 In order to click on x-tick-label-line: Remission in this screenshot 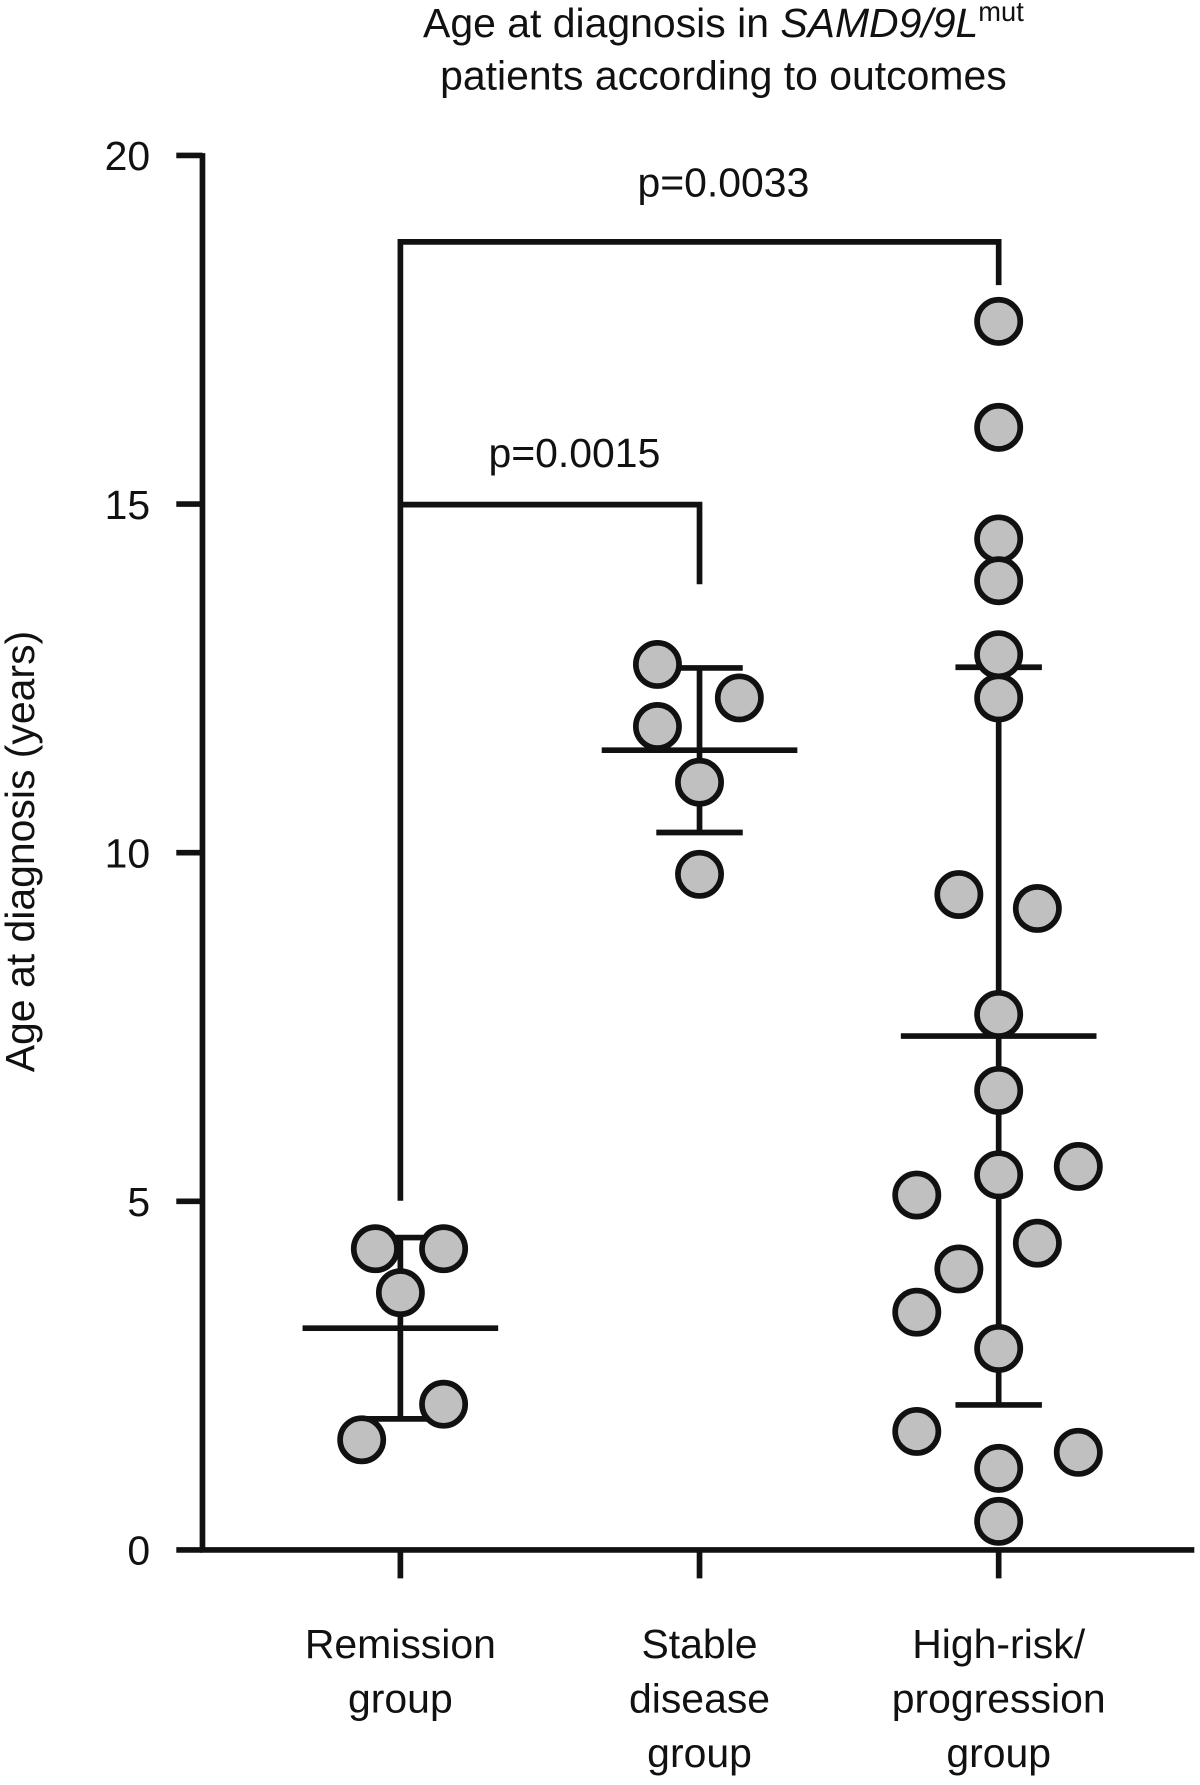, I will do `click(400, 1644)`.